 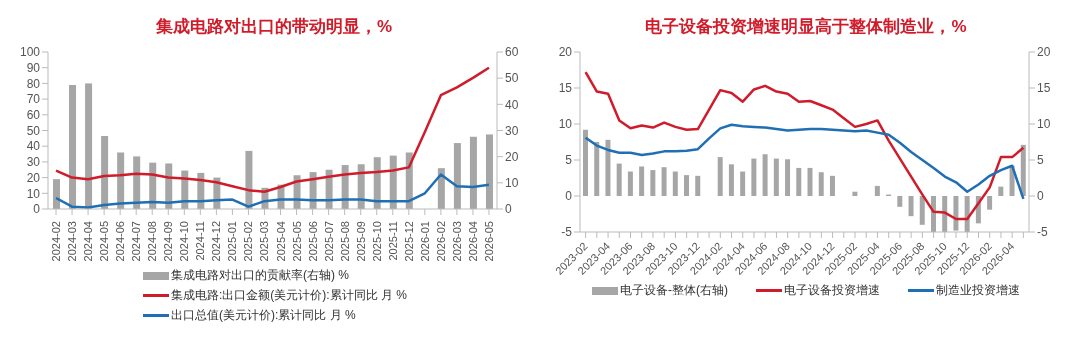 I want to click on y-tick-label: 80, so click(x=33, y=83).